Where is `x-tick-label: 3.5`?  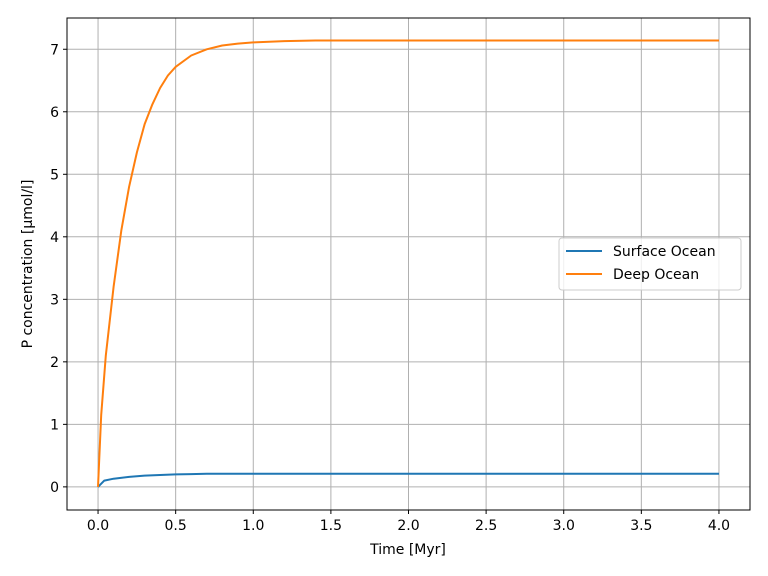
x-tick-label: 3.5 is located at coordinates (641, 526).